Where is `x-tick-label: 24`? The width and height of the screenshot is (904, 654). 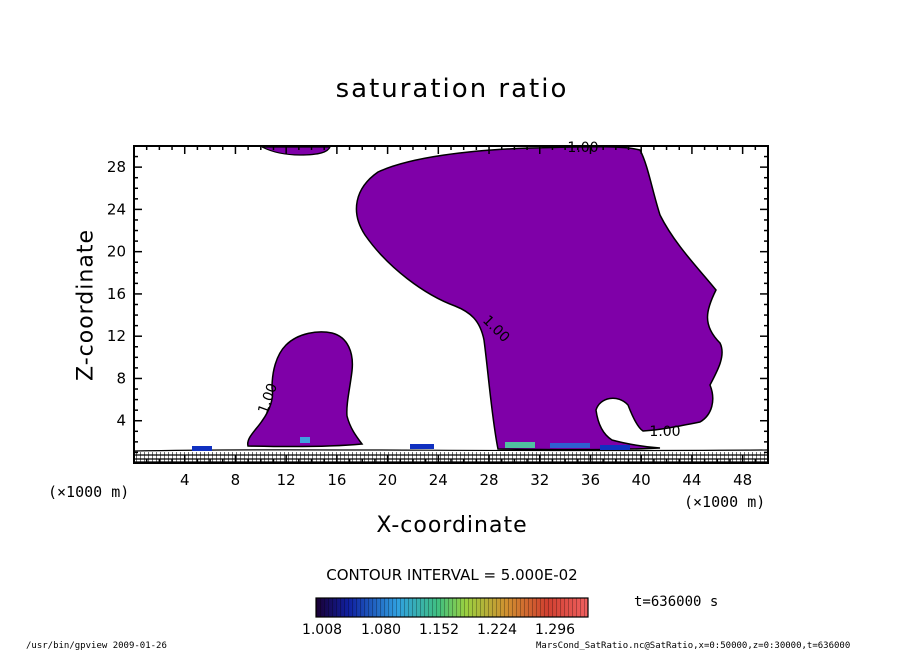 x-tick-label: 24 is located at coordinates (438, 480).